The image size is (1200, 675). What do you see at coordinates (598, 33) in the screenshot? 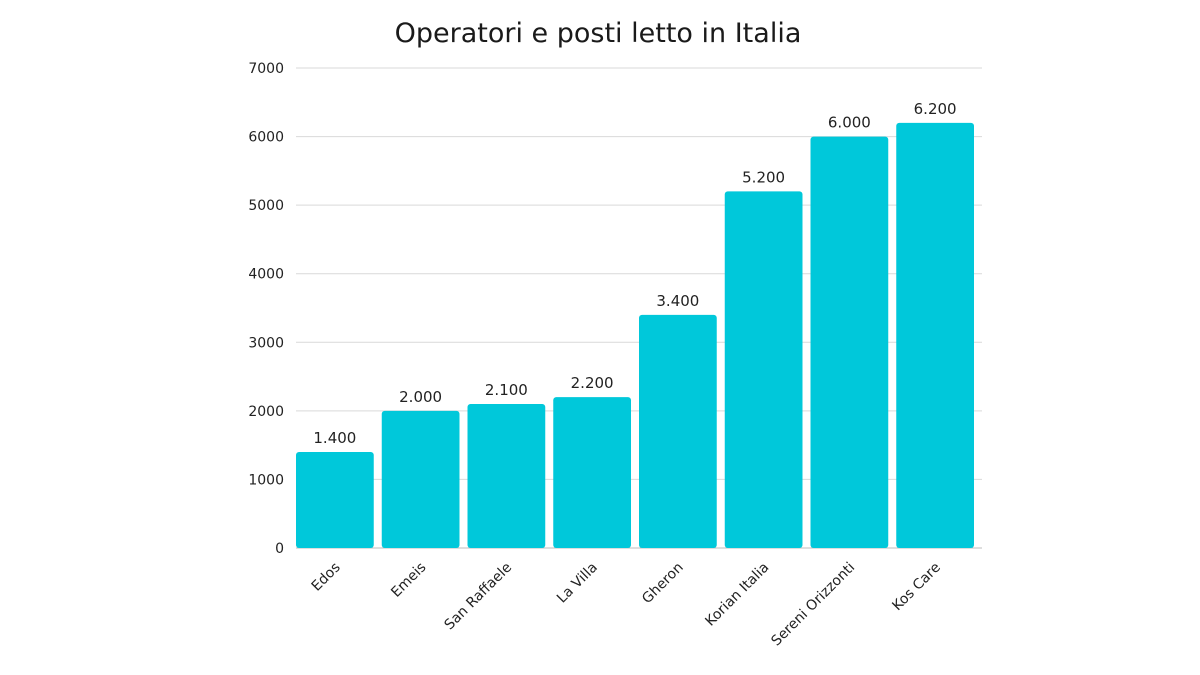
I see `chart-title: Operatori e posti letto in Italia` at bounding box center [598, 33].